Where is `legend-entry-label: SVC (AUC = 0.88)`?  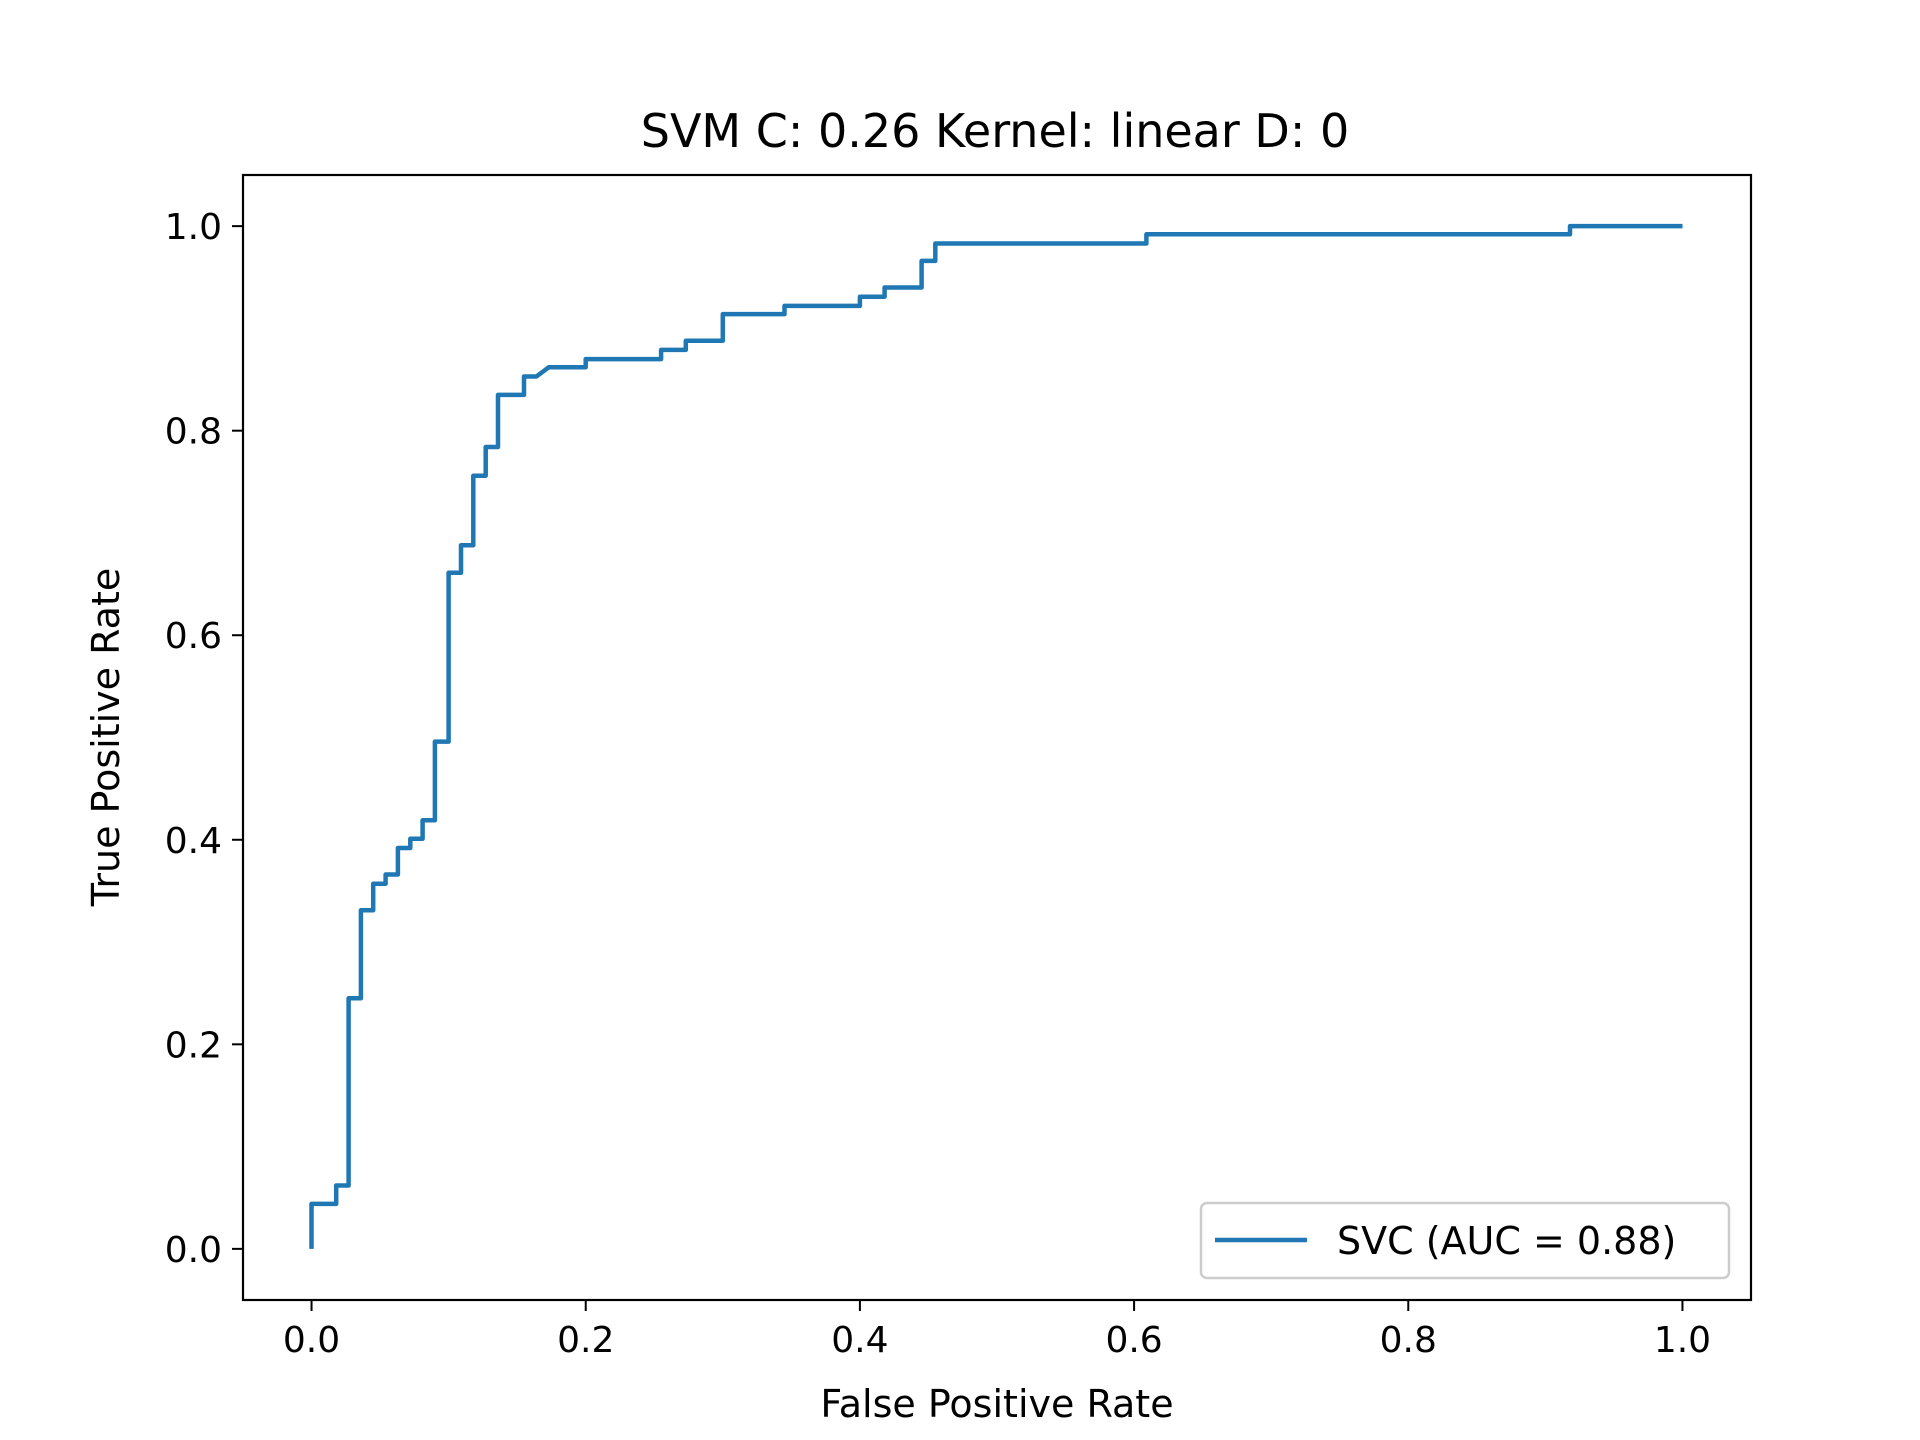 legend-entry-label: SVC (AUC = 0.88) is located at coordinates (1506, 1241).